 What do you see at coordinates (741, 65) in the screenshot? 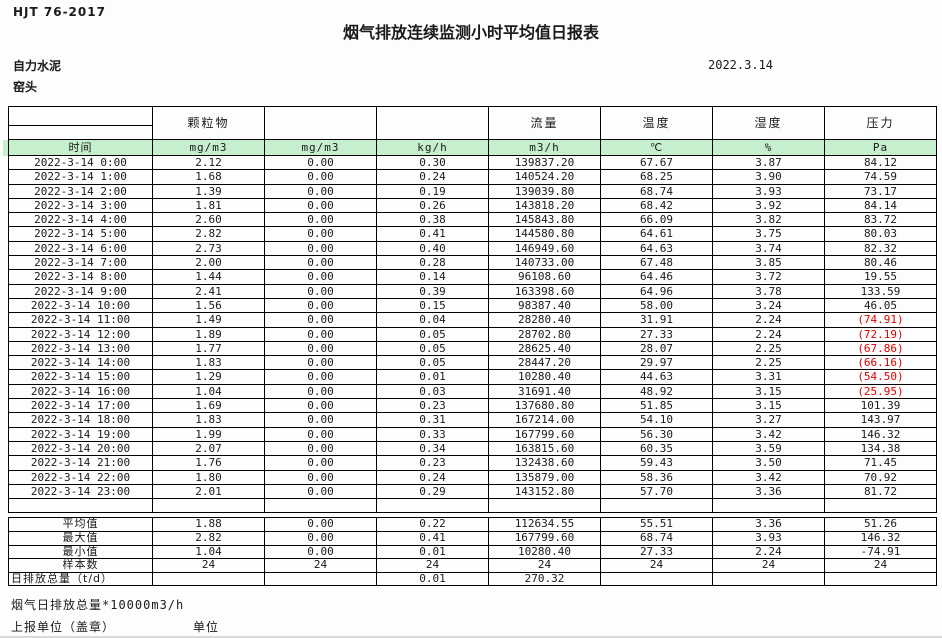
I see `report-date: 2022.3.14` at bounding box center [741, 65].